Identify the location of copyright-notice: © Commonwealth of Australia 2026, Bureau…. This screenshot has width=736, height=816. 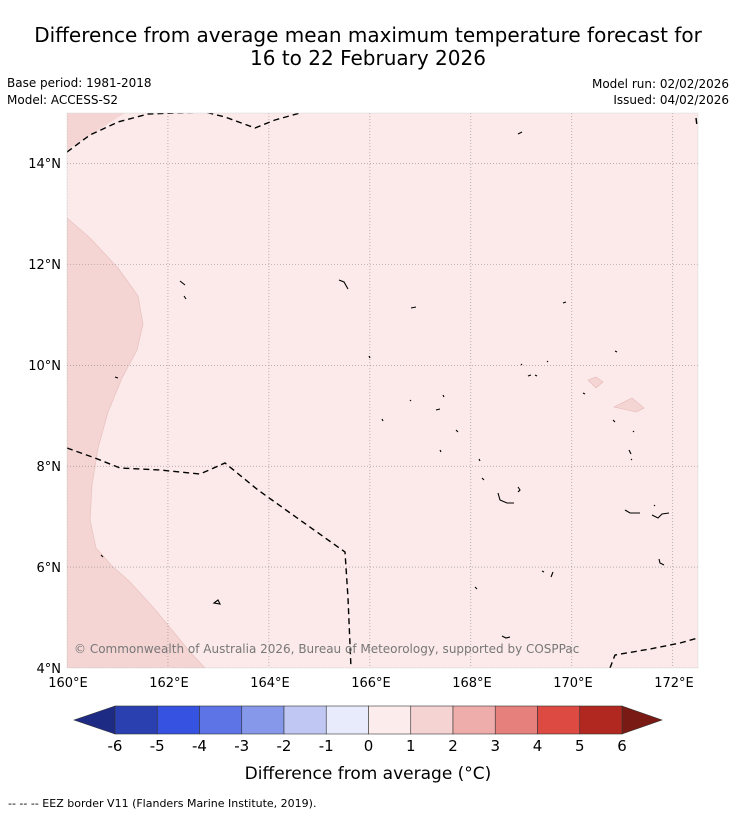
(326, 649).